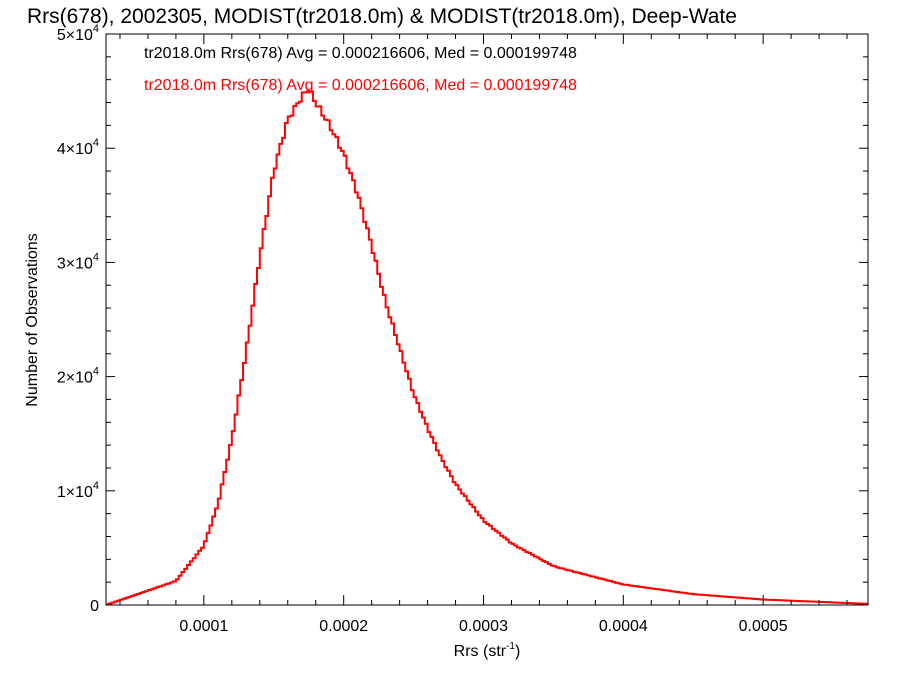  Describe the element at coordinates (32, 319) in the screenshot. I see `y-axis-label: Number of Observations` at that location.